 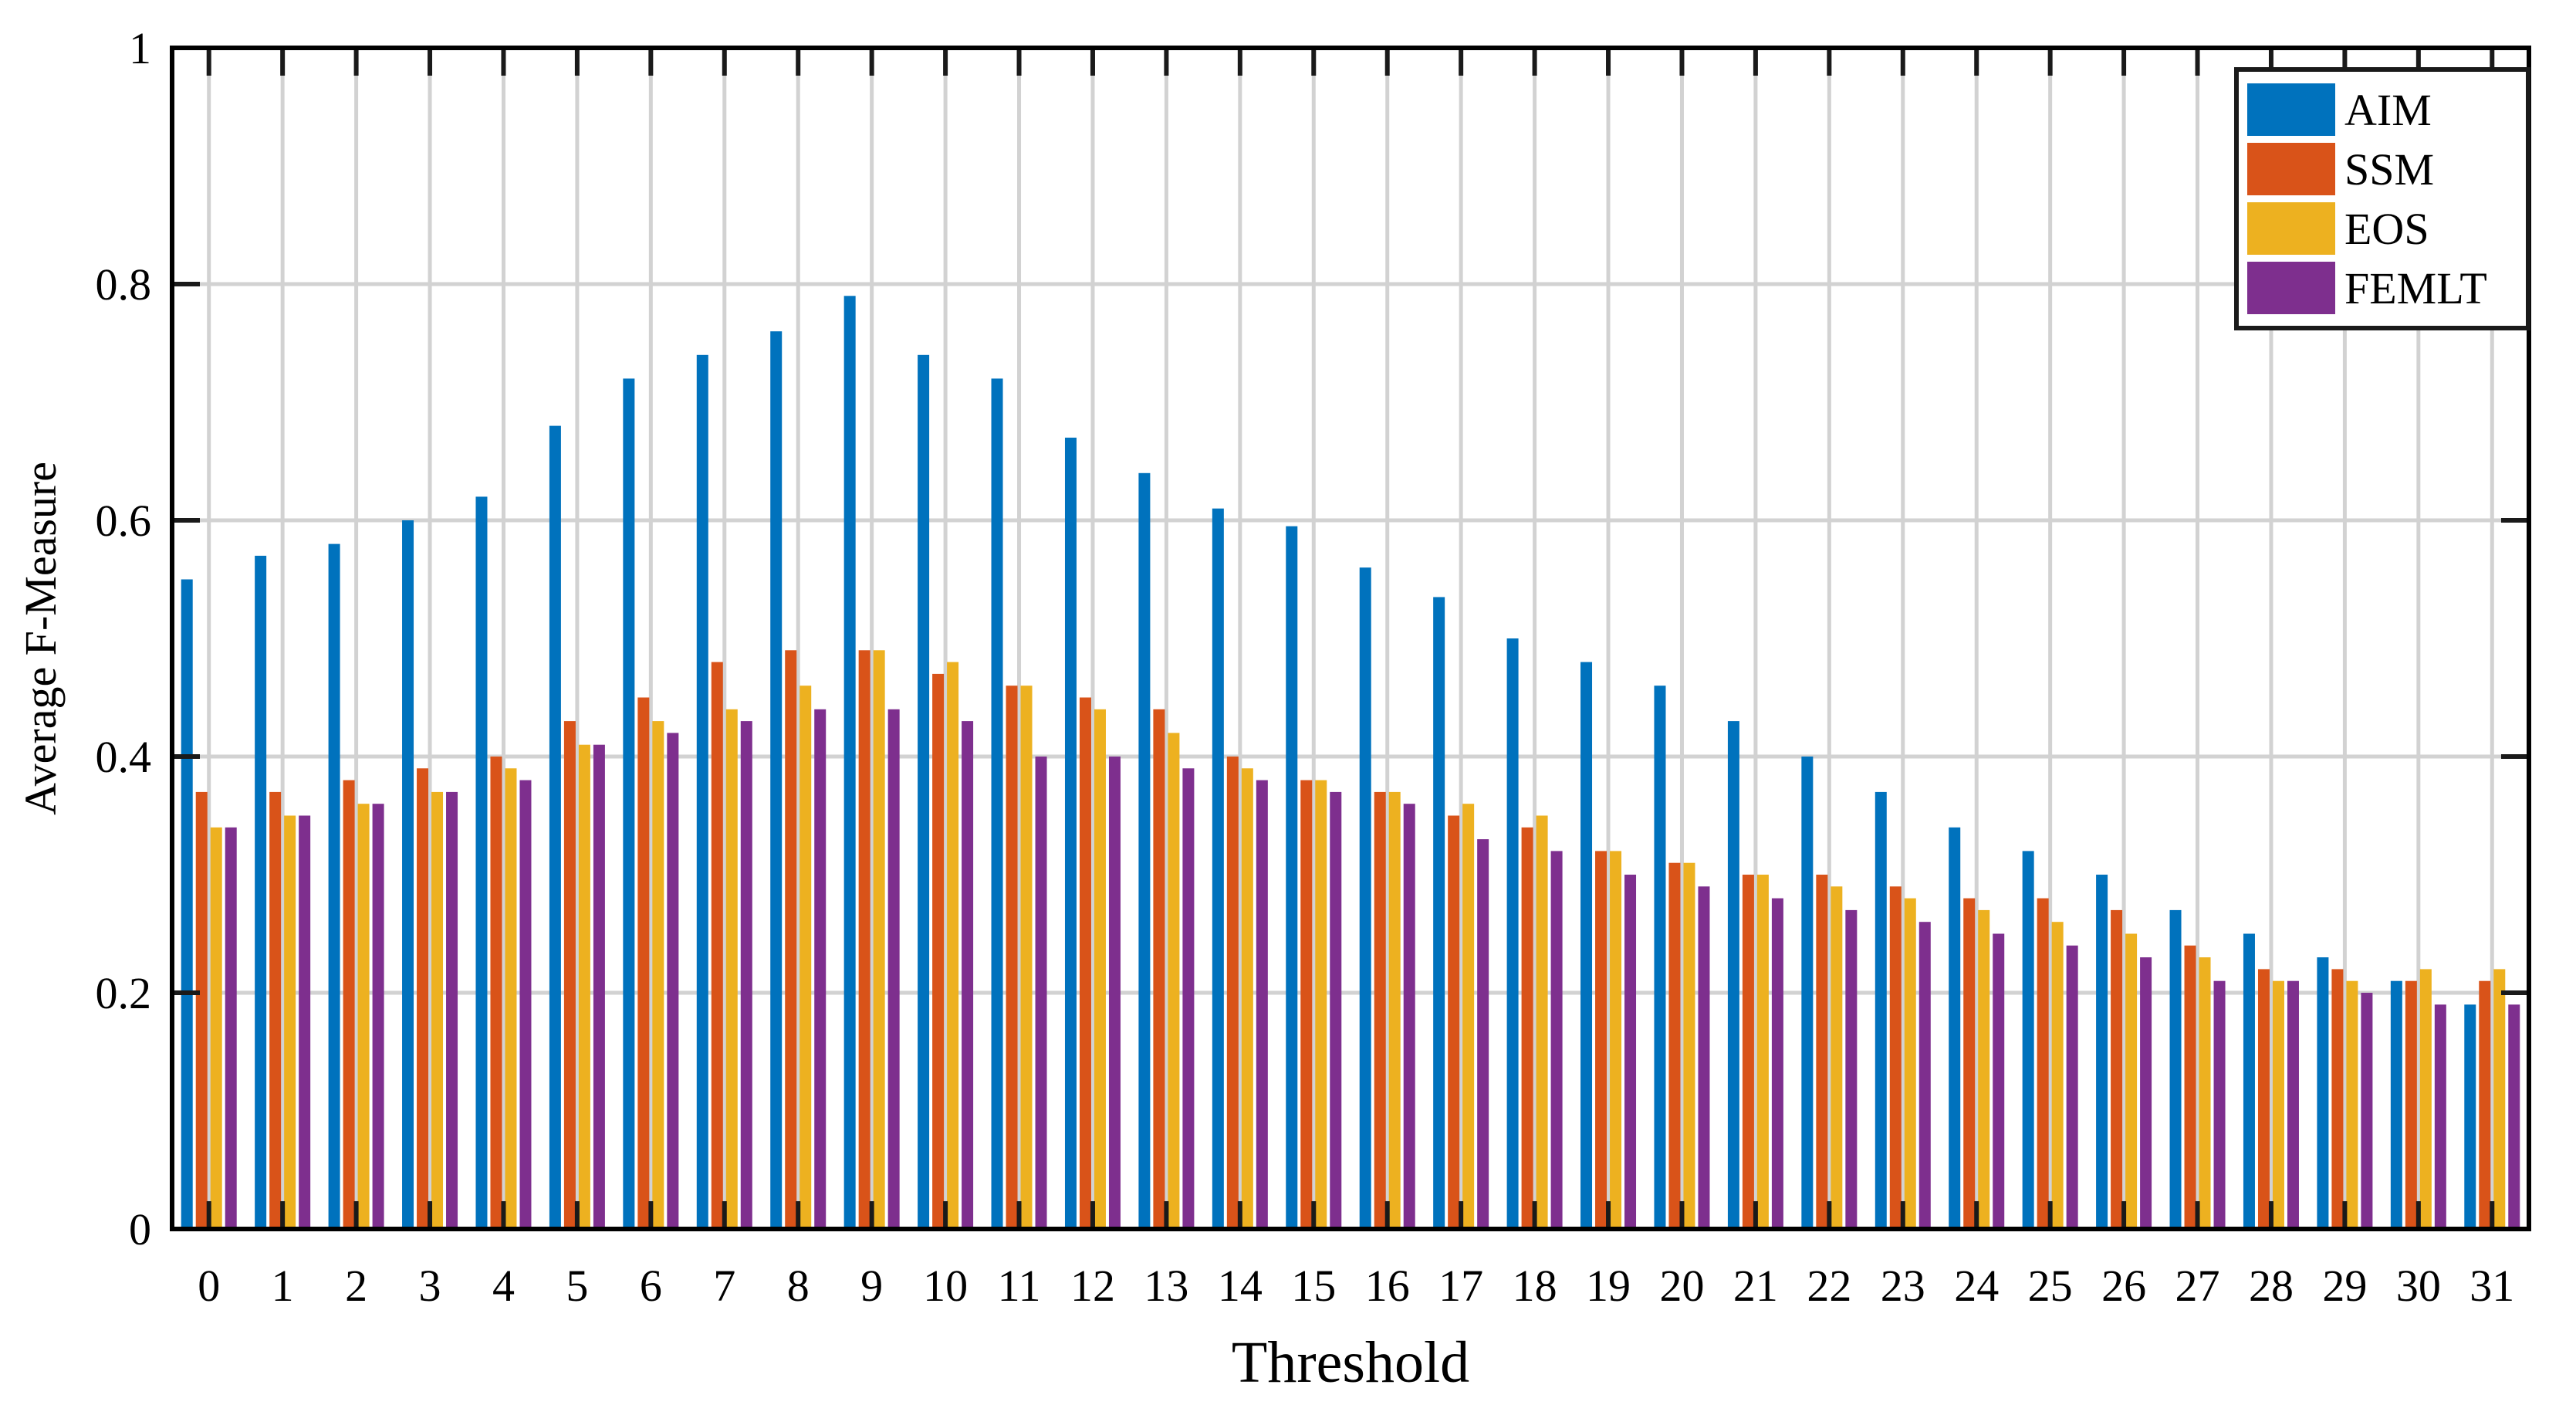 What do you see at coordinates (2389, 170) in the screenshot?
I see `legend-label-ssm: SSM` at bounding box center [2389, 170].